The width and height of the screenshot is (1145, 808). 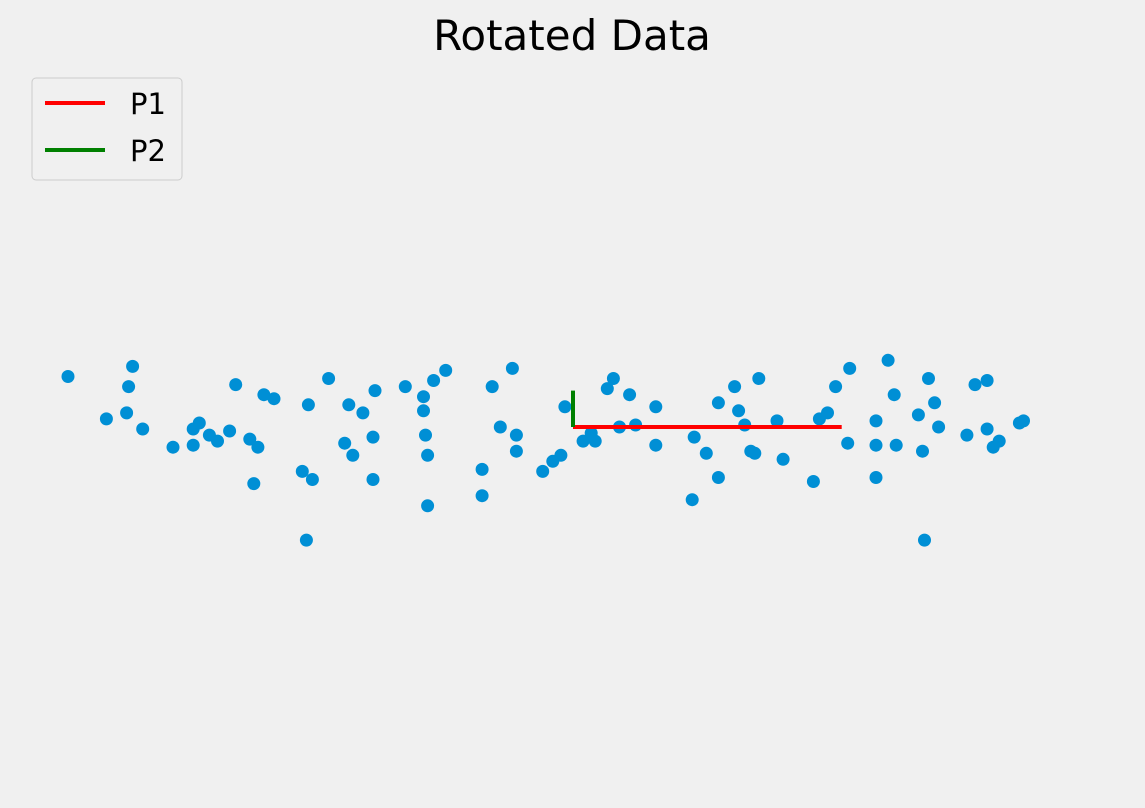 What do you see at coordinates (148, 151) in the screenshot?
I see `legend-label-p2: P2` at bounding box center [148, 151].